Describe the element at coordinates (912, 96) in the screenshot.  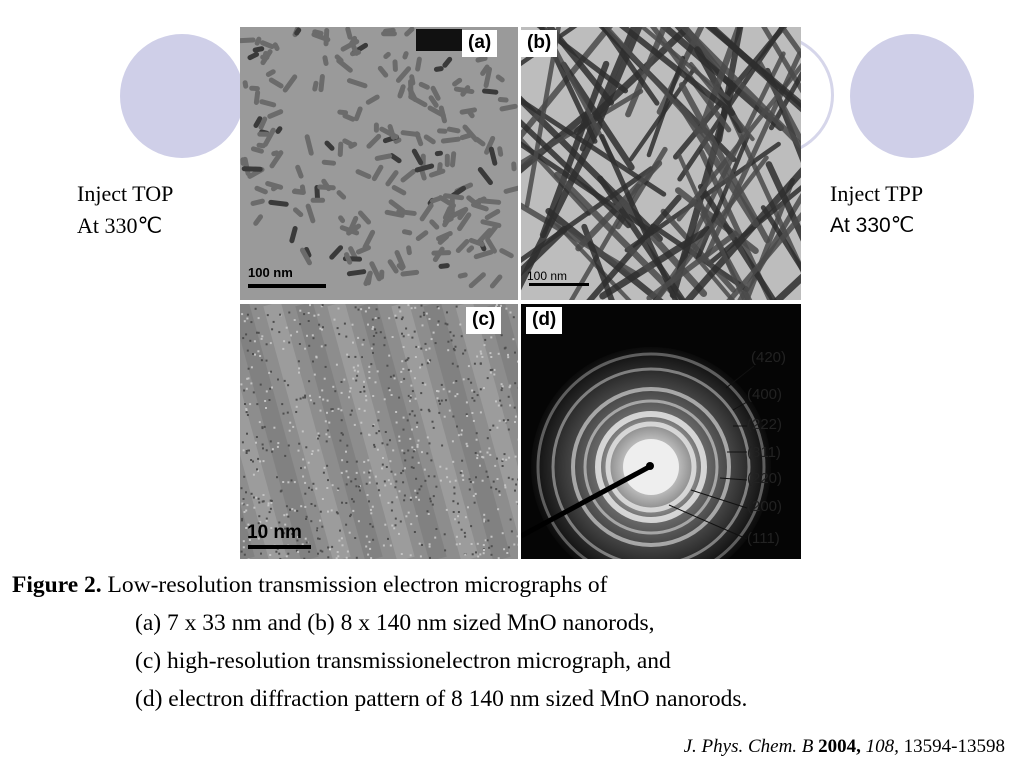
I see `decorative-circle-right` at that location.